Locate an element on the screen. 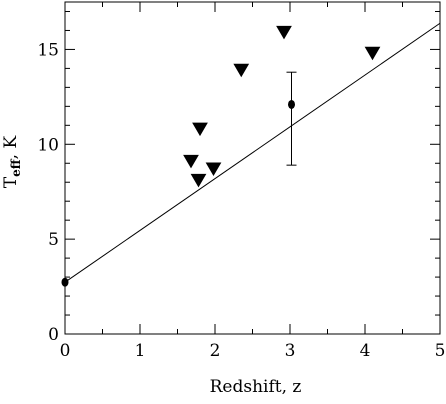  y-tick-label: 0 is located at coordinates (53, 335).